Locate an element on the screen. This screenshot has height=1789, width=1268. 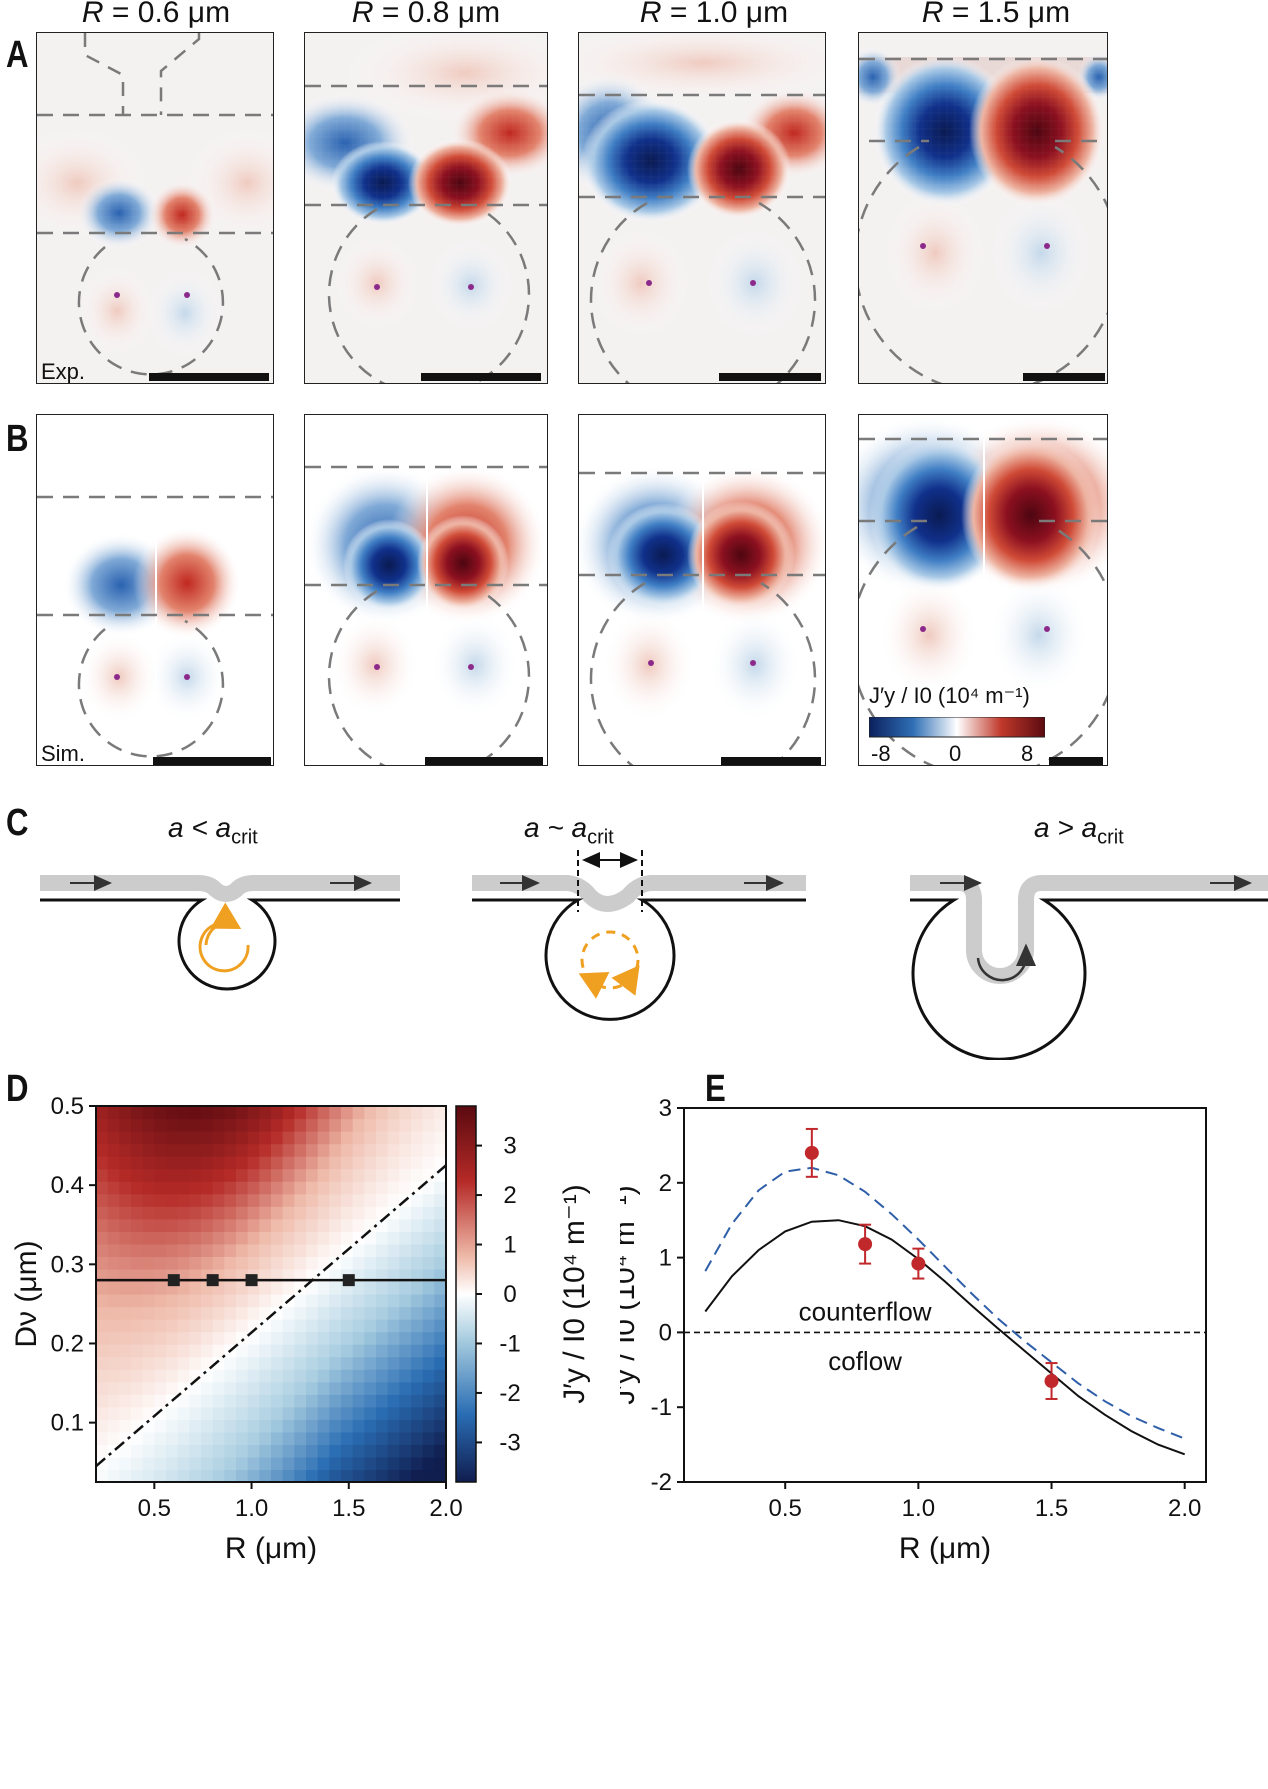
colorbar-tick-label: 2 is located at coordinates (509, 1195).